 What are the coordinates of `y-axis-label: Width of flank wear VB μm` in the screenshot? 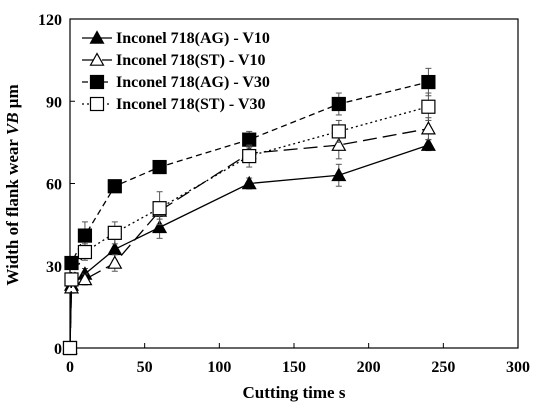 It's located at (12, 184).